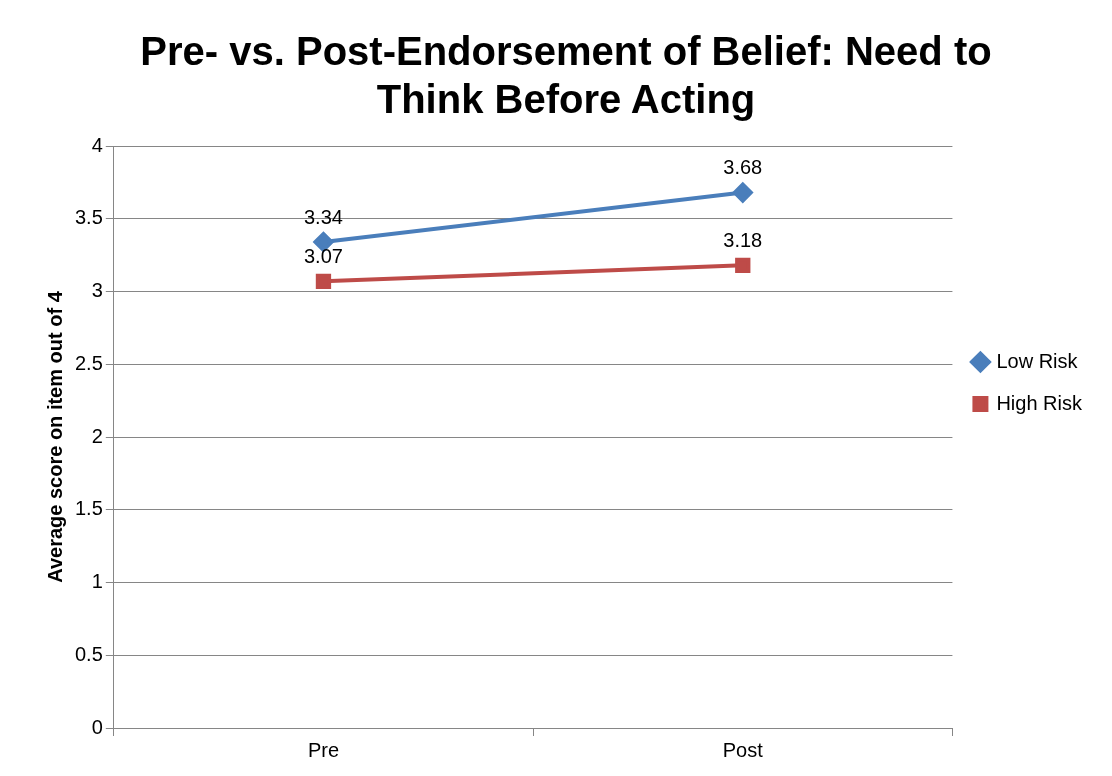 The height and width of the screenshot is (776, 1112). What do you see at coordinates (743, 167) in the screenshot?
I see `data-label: 3.68` at bounding box center [743, 167].